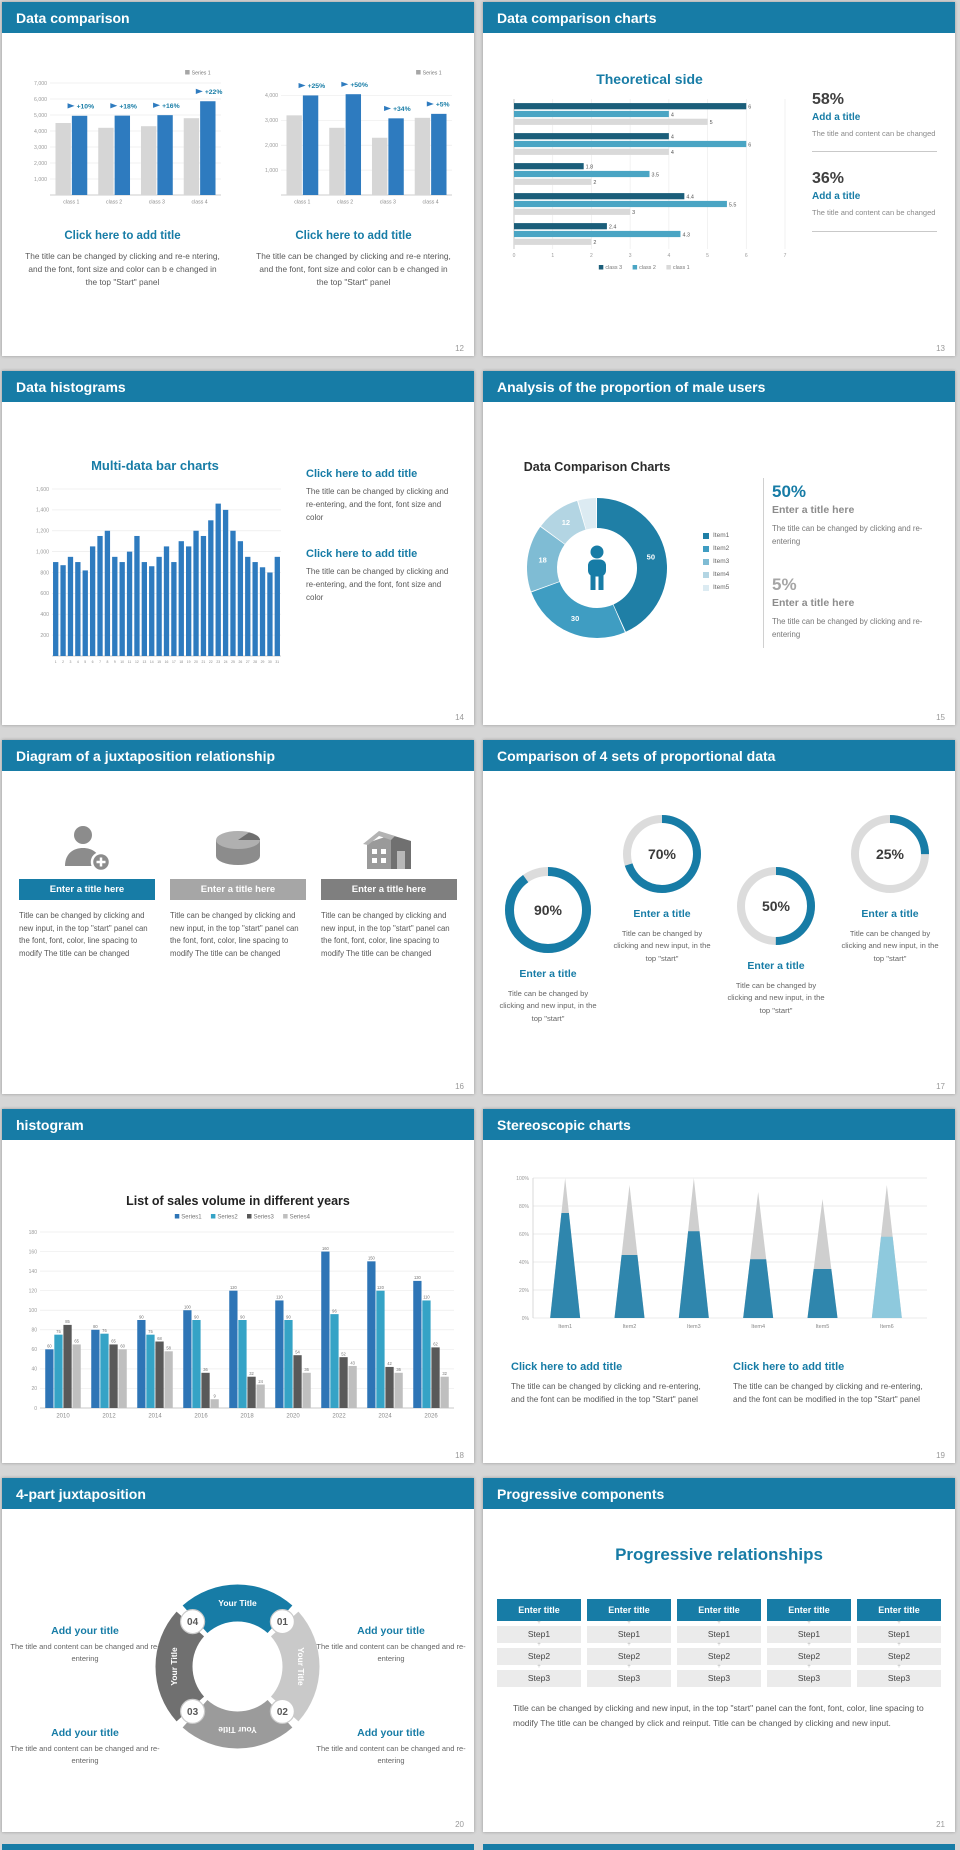  Describe the element at coordinates (238, 1201) in the screenshot. I see `chart-title: List of sales volume in different years` at that location.